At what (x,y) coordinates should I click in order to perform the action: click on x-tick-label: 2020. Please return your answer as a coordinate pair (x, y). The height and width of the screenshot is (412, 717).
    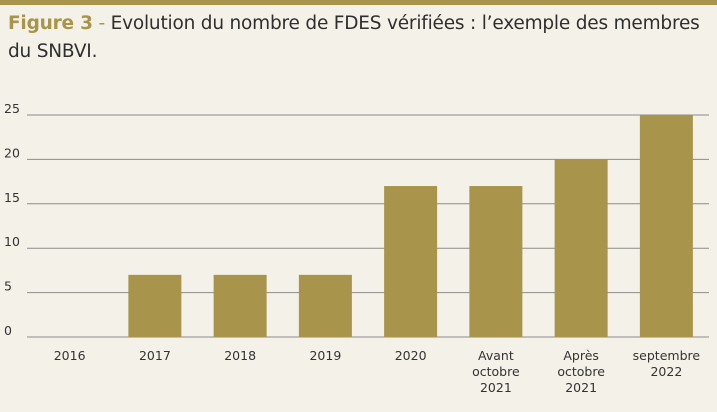
    Looking at the image, I should click on (411, 355).